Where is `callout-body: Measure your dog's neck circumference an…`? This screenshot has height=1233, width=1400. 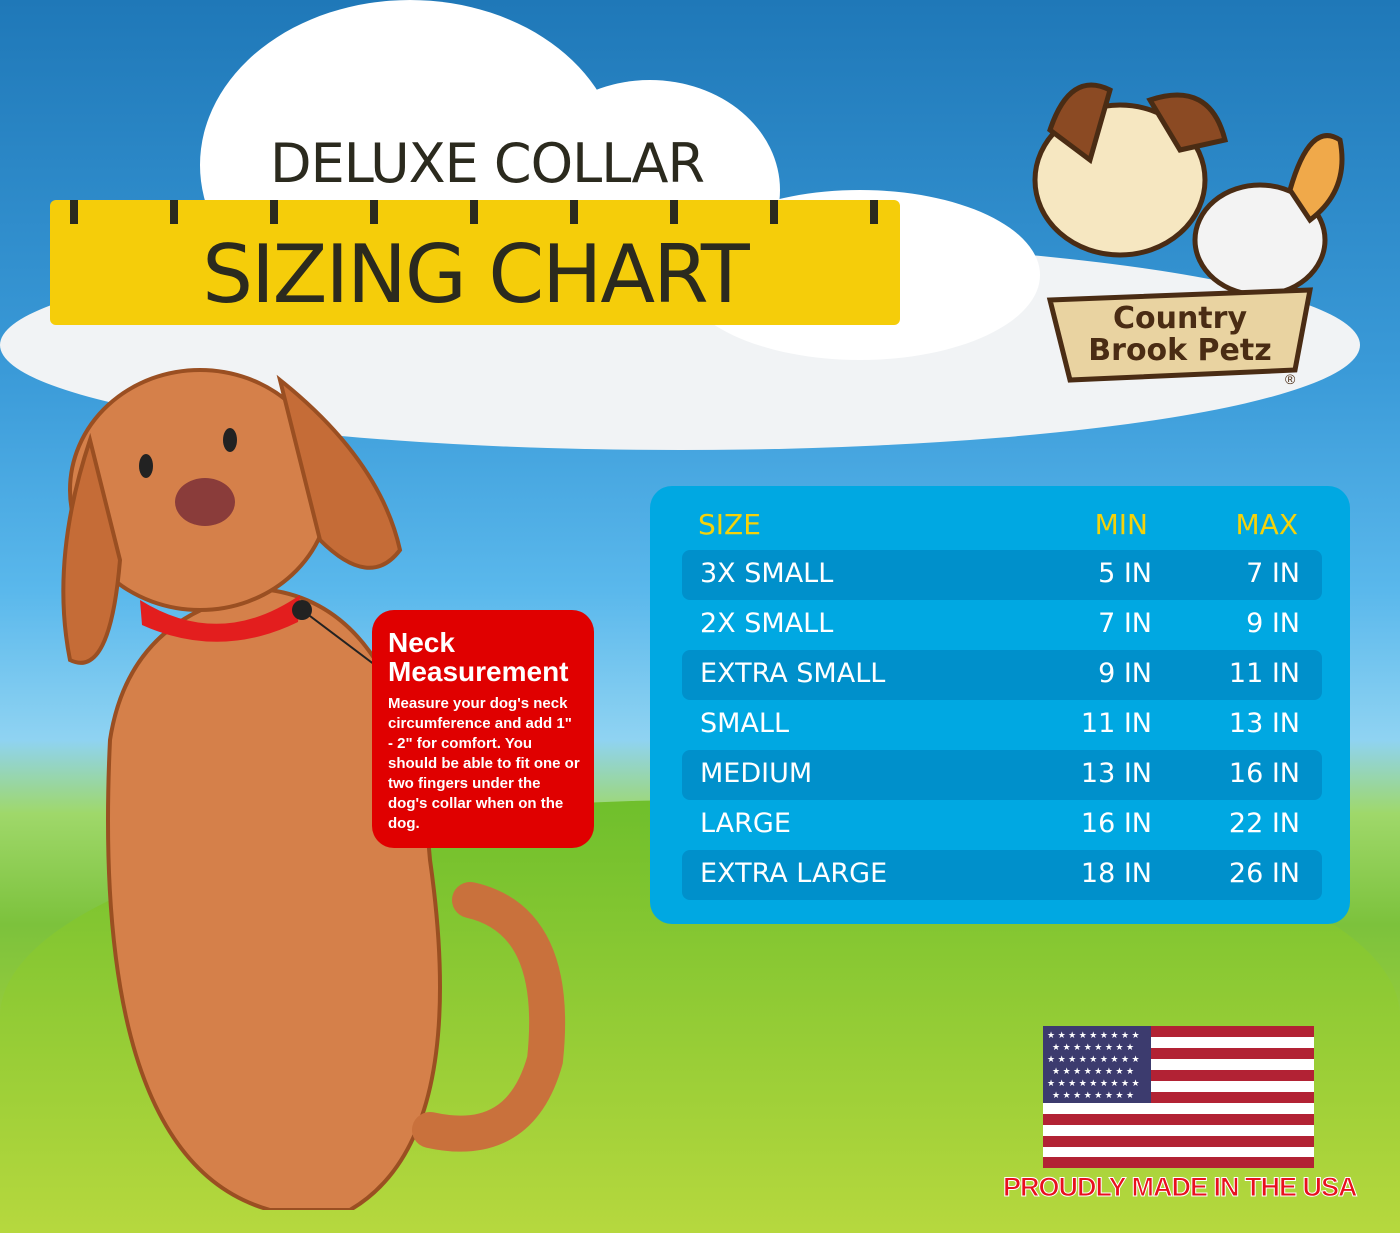 callout-body: Measure your dog's neck circumference an… is located at coordinates (484, 763).